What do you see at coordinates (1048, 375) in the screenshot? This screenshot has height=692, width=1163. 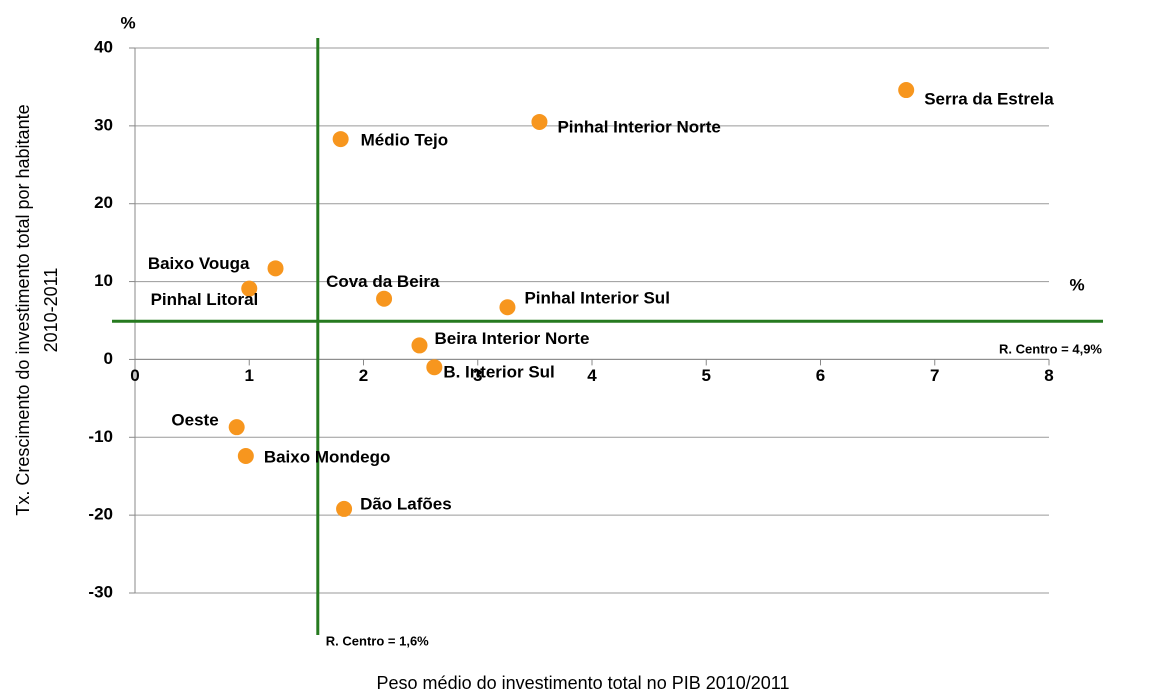 I see `x-tick-label: 8` at bounding box center [1048, 375].